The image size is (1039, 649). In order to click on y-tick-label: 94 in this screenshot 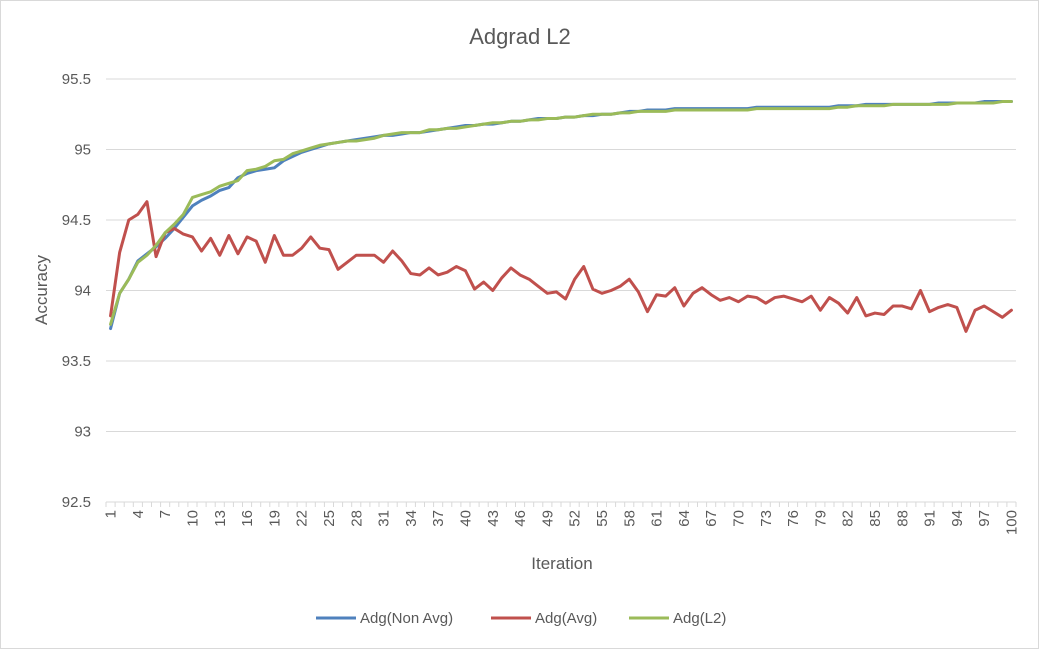, I will do `click(82, 291)`.